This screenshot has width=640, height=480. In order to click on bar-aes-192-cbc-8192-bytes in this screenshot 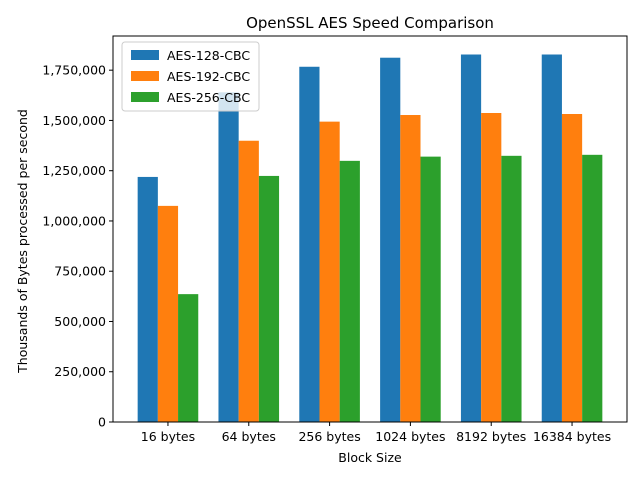, I will do `click(491, 267)`.